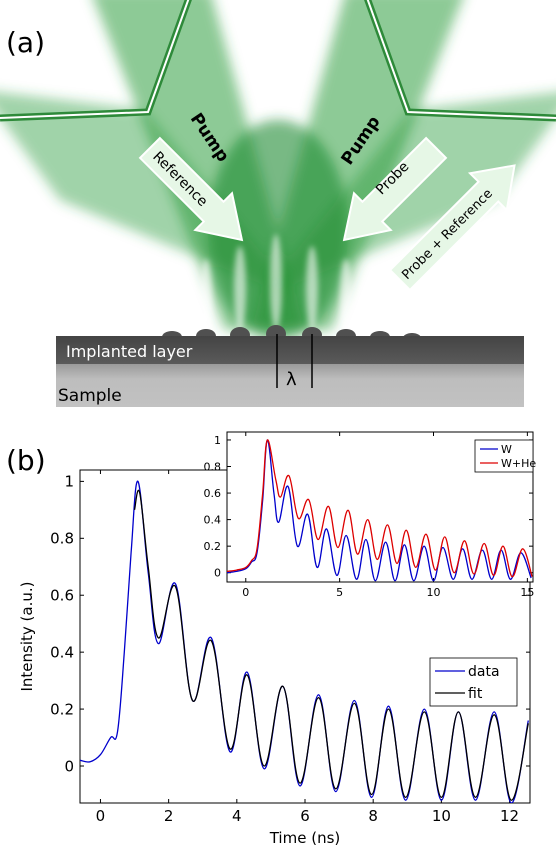 The width and height of the screenshot is (556, 854). What do you see at coordinates (452, 228) in the screenshot?
I see `arrow-probe-reference-shape` at bounding box center [452, 228].